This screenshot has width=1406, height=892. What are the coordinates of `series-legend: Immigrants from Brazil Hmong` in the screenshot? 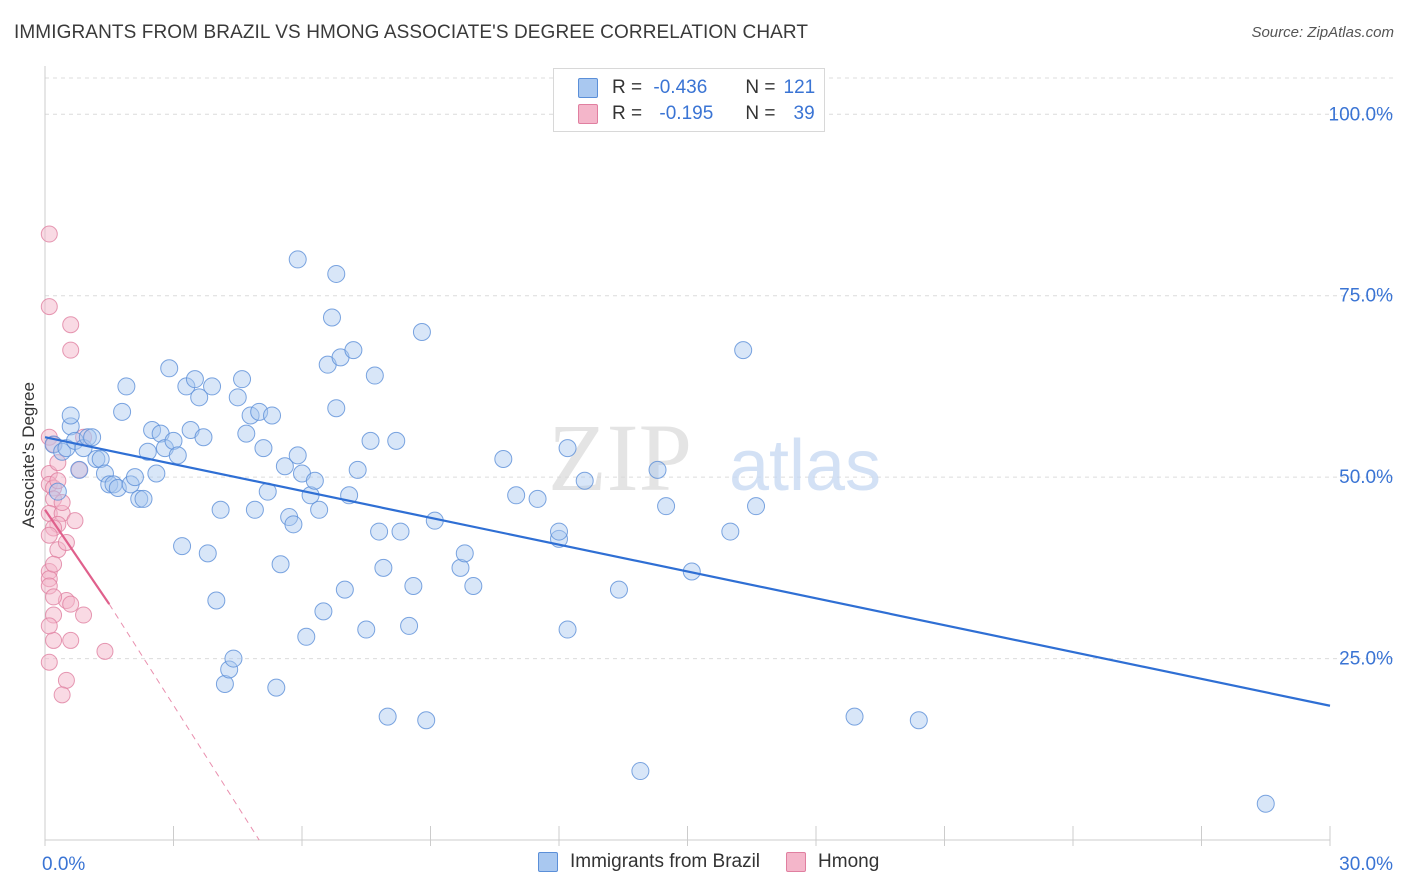 It's located at (721, 862).